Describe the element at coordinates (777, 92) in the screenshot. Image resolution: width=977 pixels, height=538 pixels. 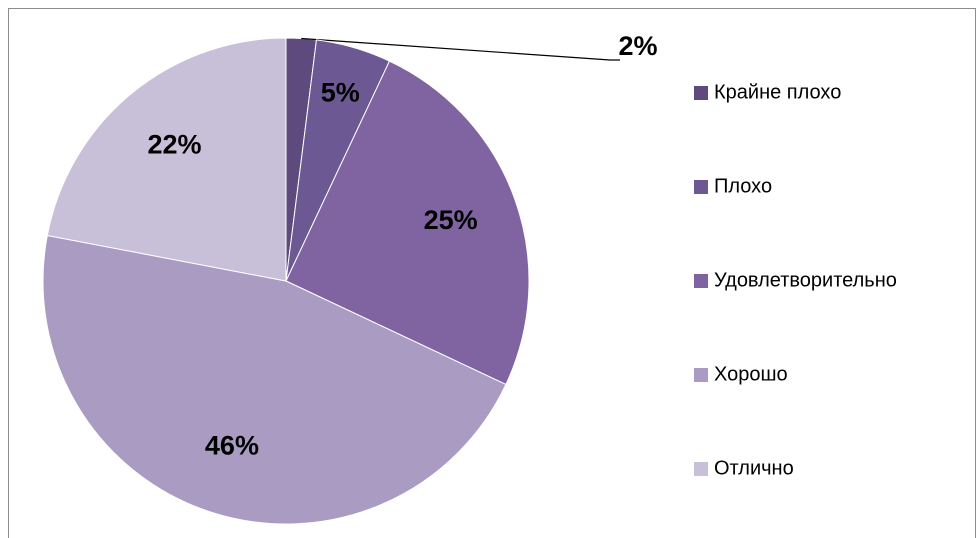
I see `legend-label: Крайне плохо` at that location.